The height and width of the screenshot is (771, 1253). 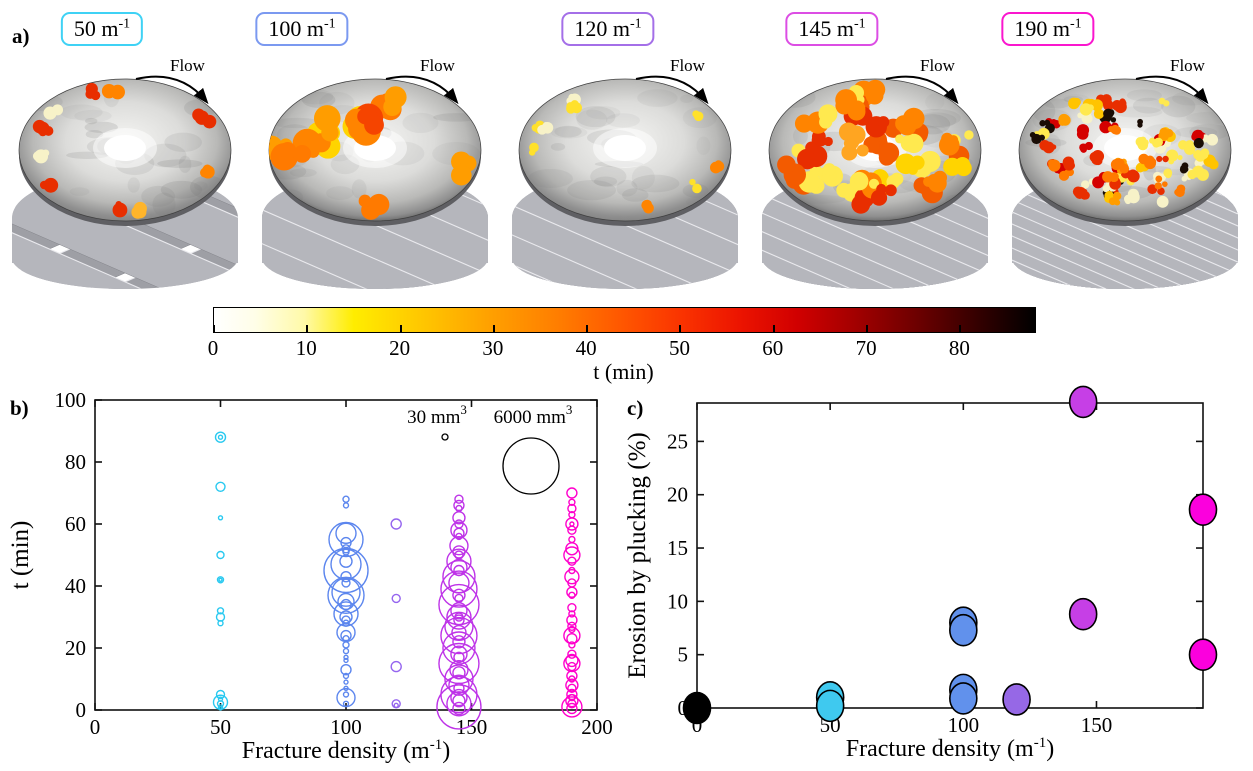 What do you see at coordinates (302, 29) in the screenshot?
I see `density-label: 100 m-1` at bounding box center [302, 29].